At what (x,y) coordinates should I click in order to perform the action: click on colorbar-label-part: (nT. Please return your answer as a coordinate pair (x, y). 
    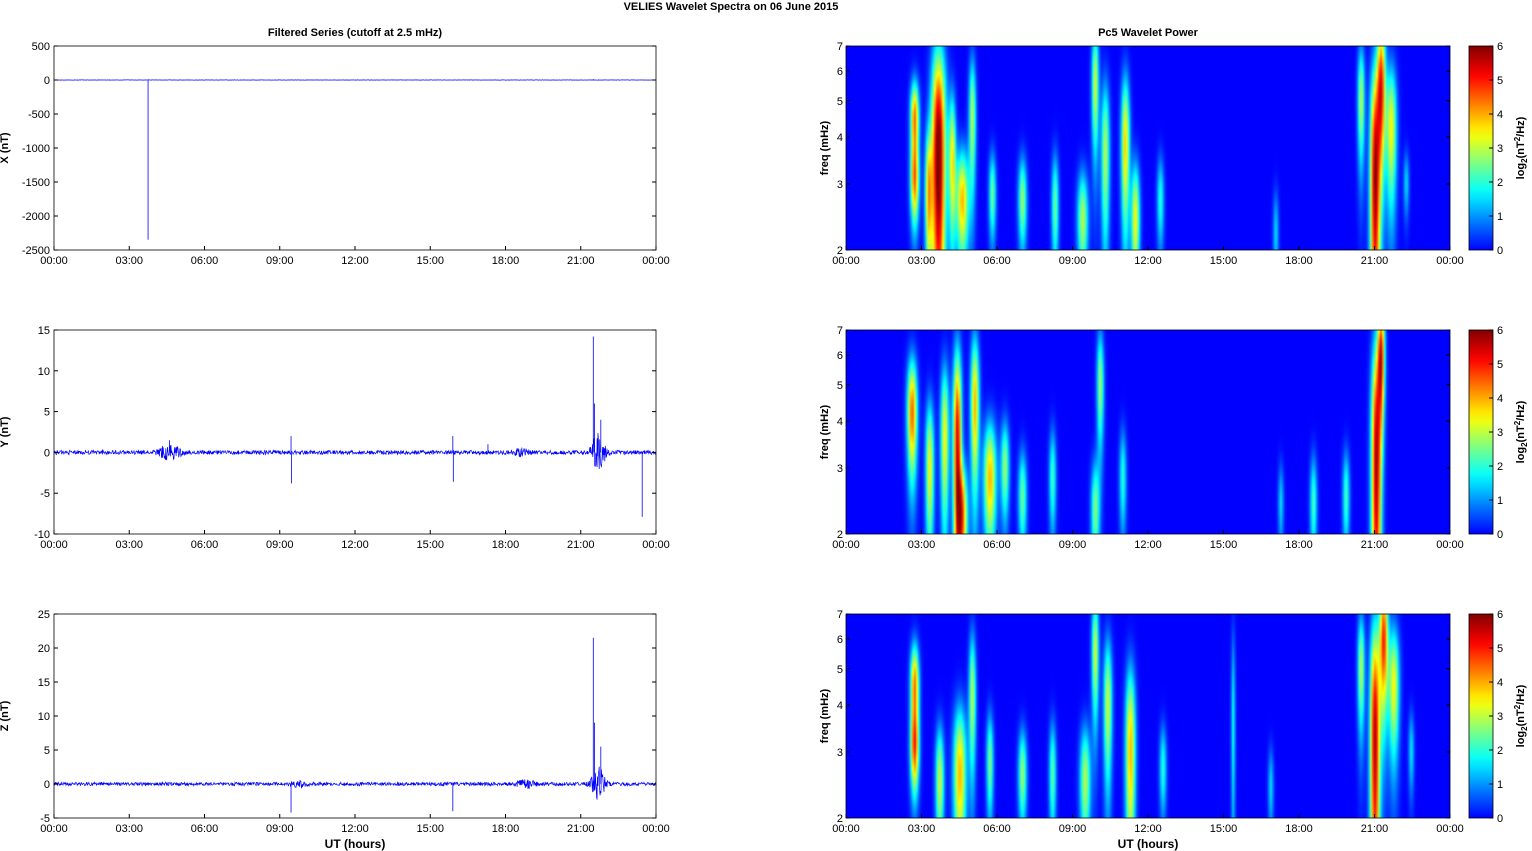
    Looking at the image, I should click on (1521, 717).